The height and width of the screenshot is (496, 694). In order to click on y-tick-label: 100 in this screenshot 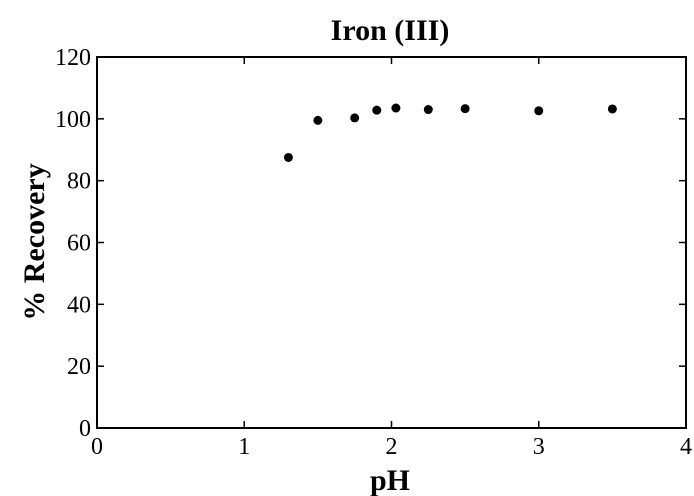, I will do `click(73, 120)`.